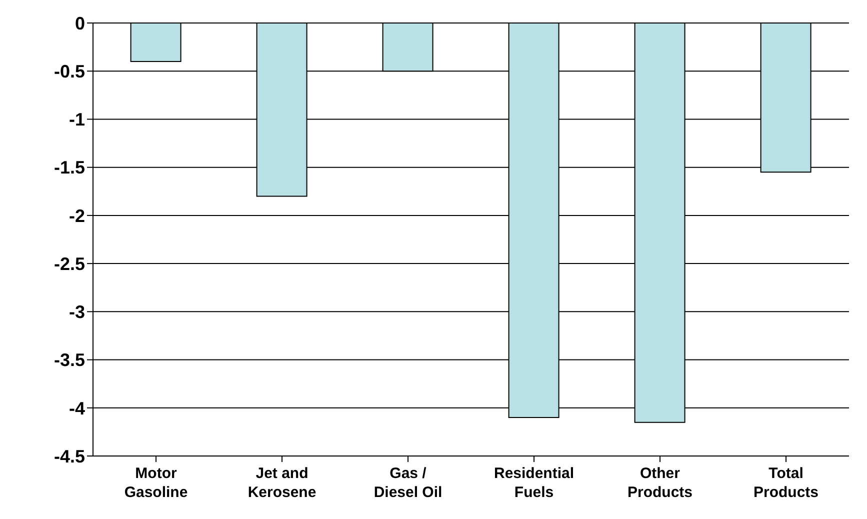 The height and width of the screenshot is (519, 867). What do you see at coordinates (69, 264) in the screenshot?
I see `y-tick-label: -2.5` at bounding box center [69, 264].